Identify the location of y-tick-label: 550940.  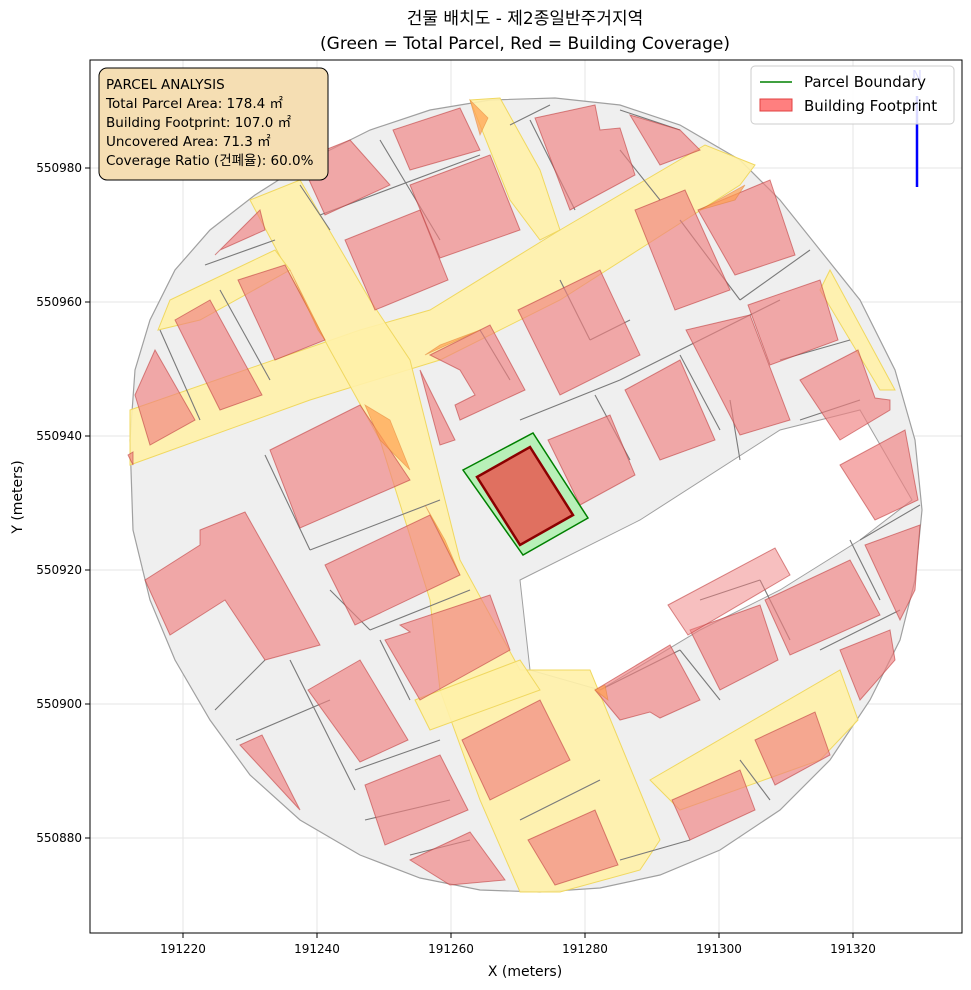
(59, 436).